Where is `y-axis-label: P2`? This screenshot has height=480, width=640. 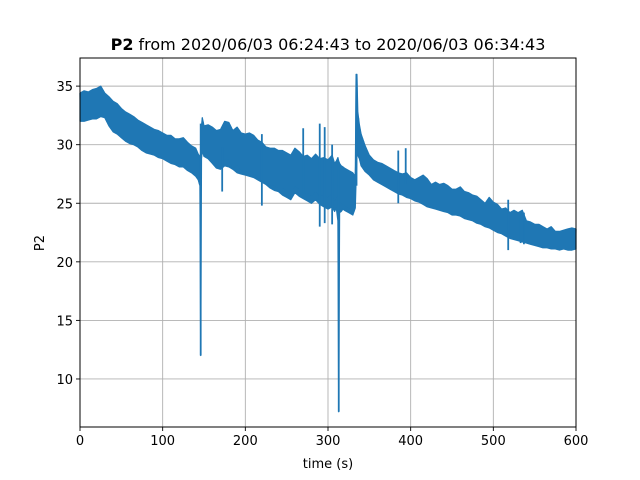
y-axis-label: P2 is located at coordinates (40, 243).